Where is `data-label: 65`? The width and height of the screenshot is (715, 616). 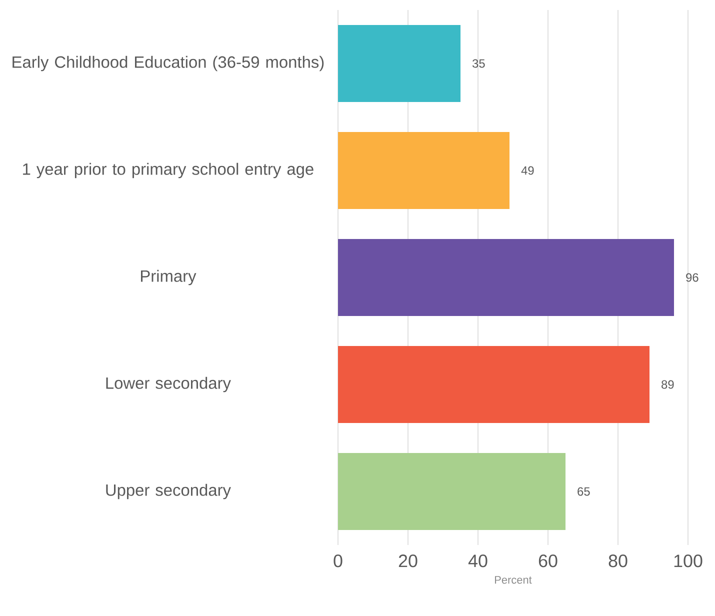
data-label: 65 is located at coordinates (584, 491).